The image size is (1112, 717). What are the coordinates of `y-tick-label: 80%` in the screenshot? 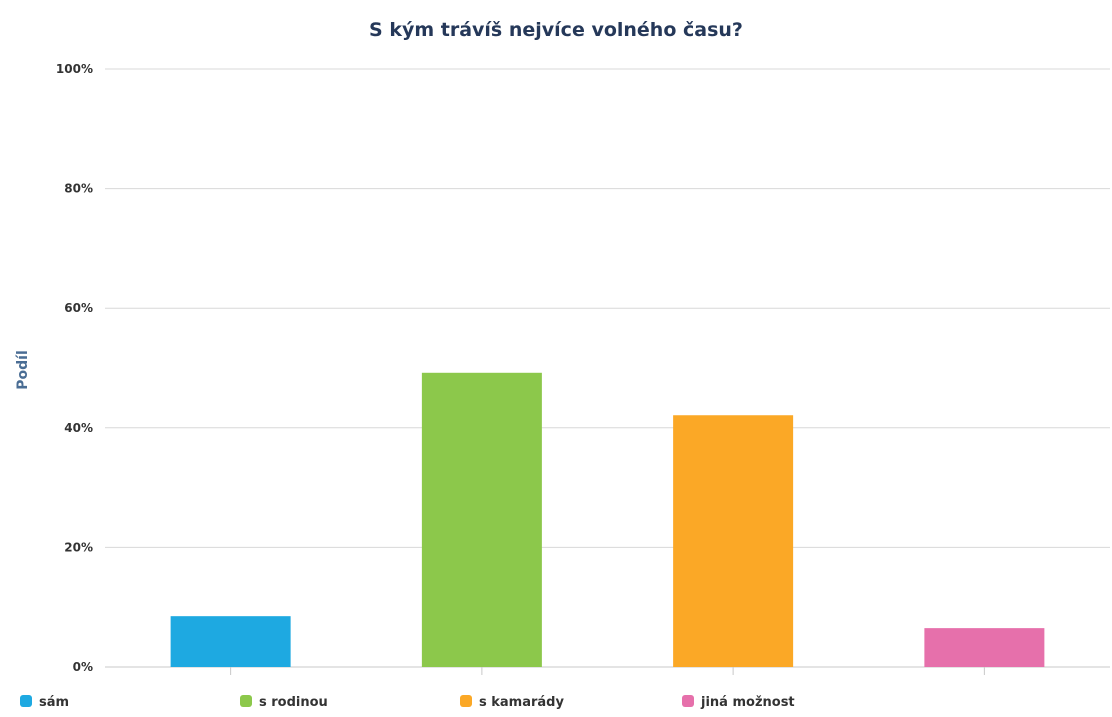 It's located at (78, 189).